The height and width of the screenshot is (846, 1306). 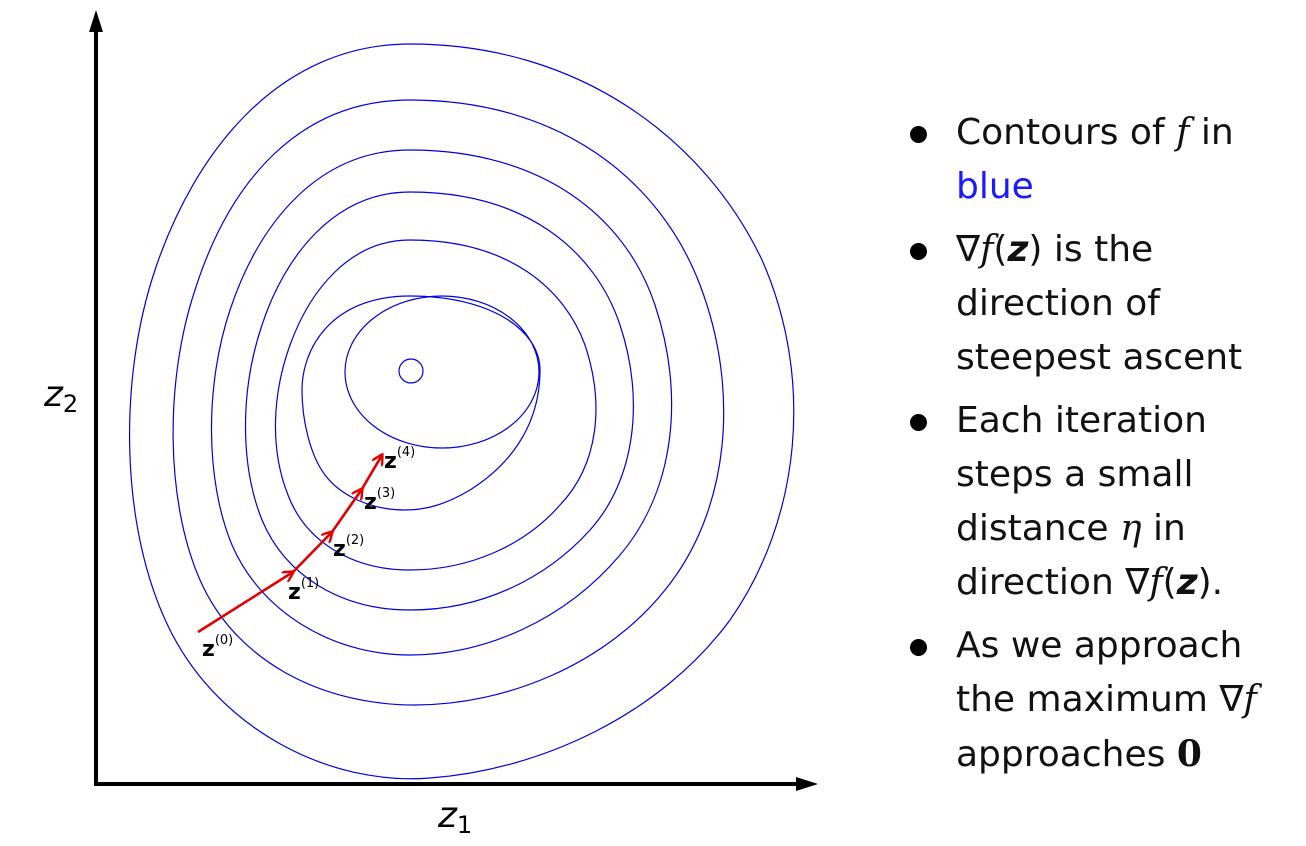 I want to click on bullet-contours: Contours of f in blue, so click(x=1105, y=160).